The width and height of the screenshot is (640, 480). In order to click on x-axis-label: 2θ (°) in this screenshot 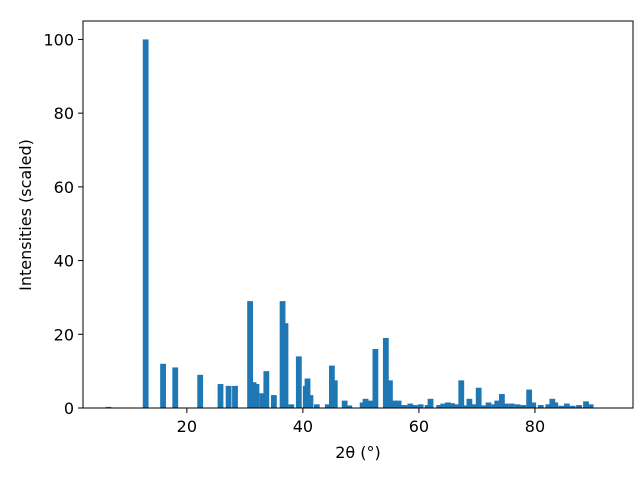, I will do `click(358, 452)`.